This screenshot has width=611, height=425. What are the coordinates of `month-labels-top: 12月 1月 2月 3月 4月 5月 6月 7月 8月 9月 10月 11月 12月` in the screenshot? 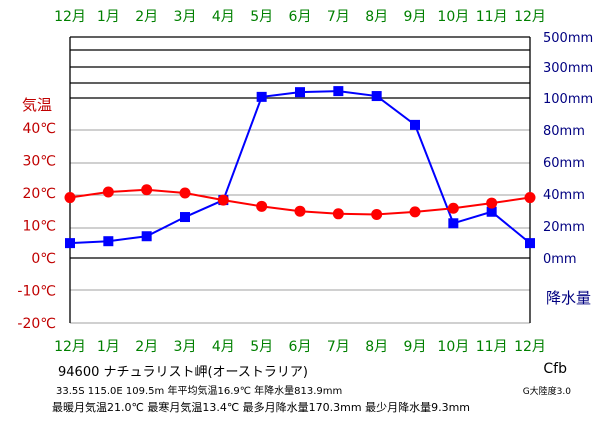 It's located at (300, 17).